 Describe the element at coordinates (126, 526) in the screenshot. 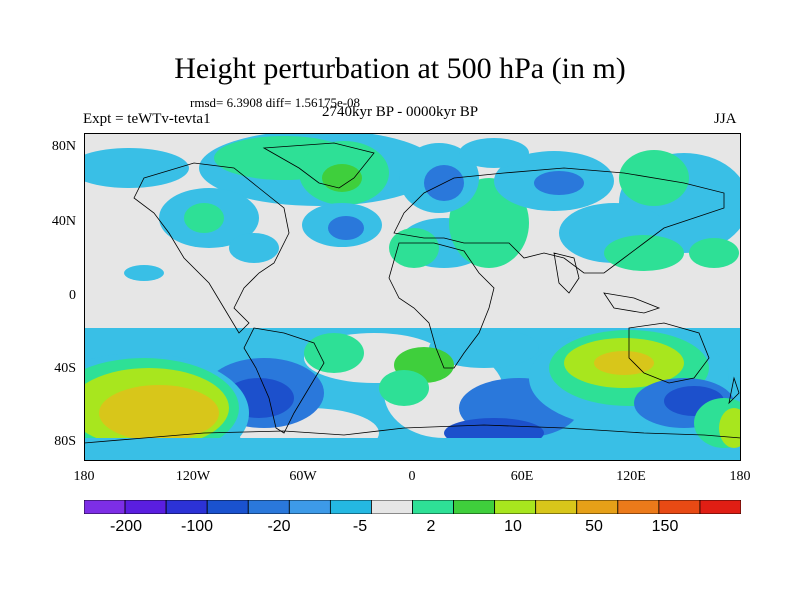

I see `colorbar-label: -200` at that location.